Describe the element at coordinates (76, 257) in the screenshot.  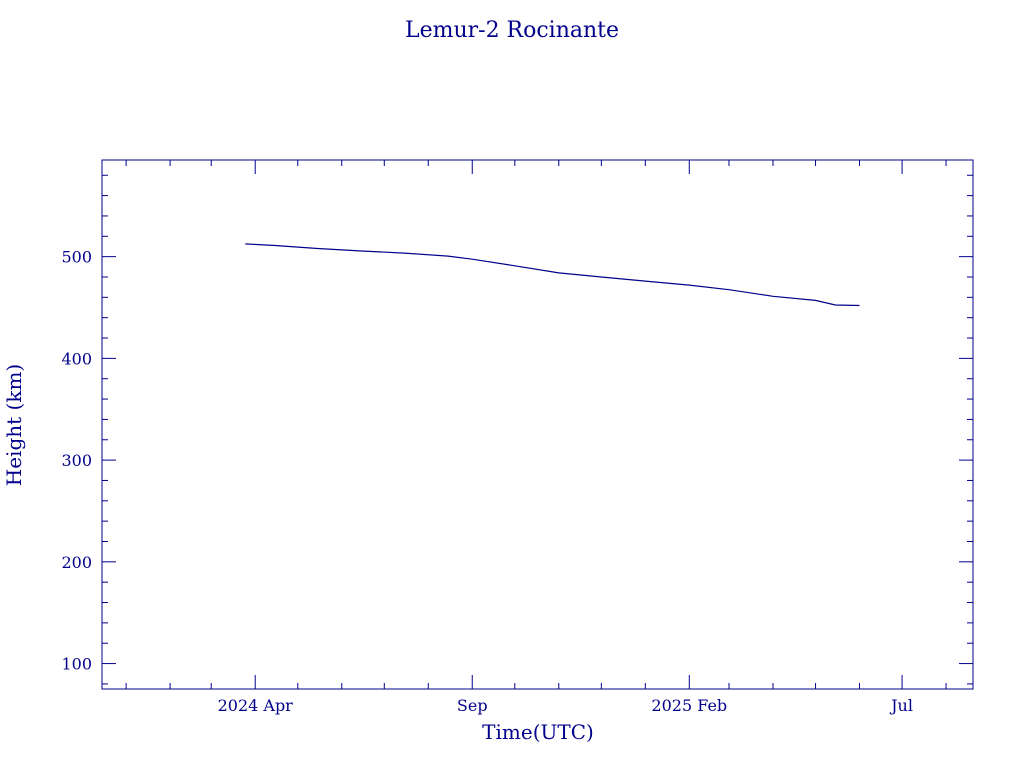
I see `y-tick-label: 500` at that location.